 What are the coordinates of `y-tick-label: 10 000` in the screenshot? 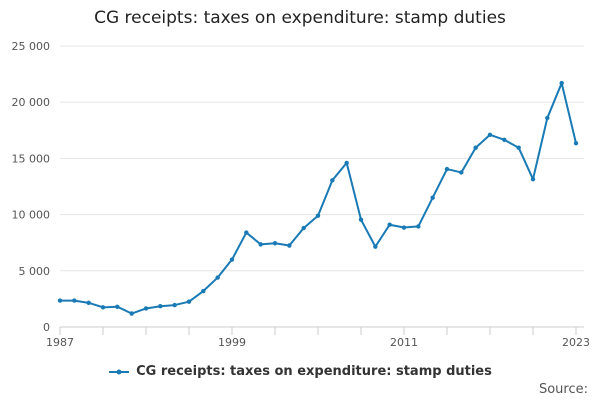 It's located at (31, 215).